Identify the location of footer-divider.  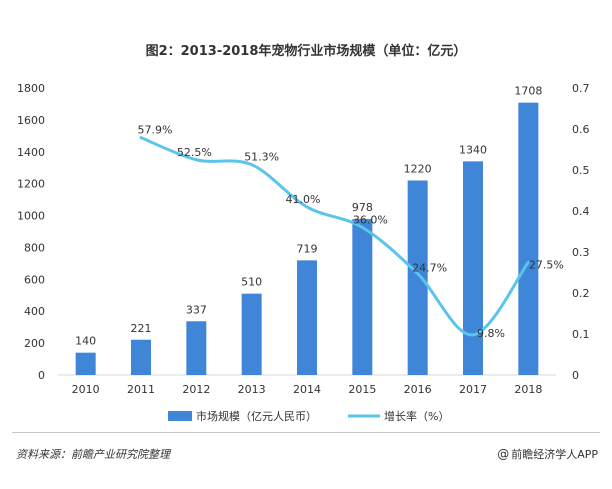
(306, 432).